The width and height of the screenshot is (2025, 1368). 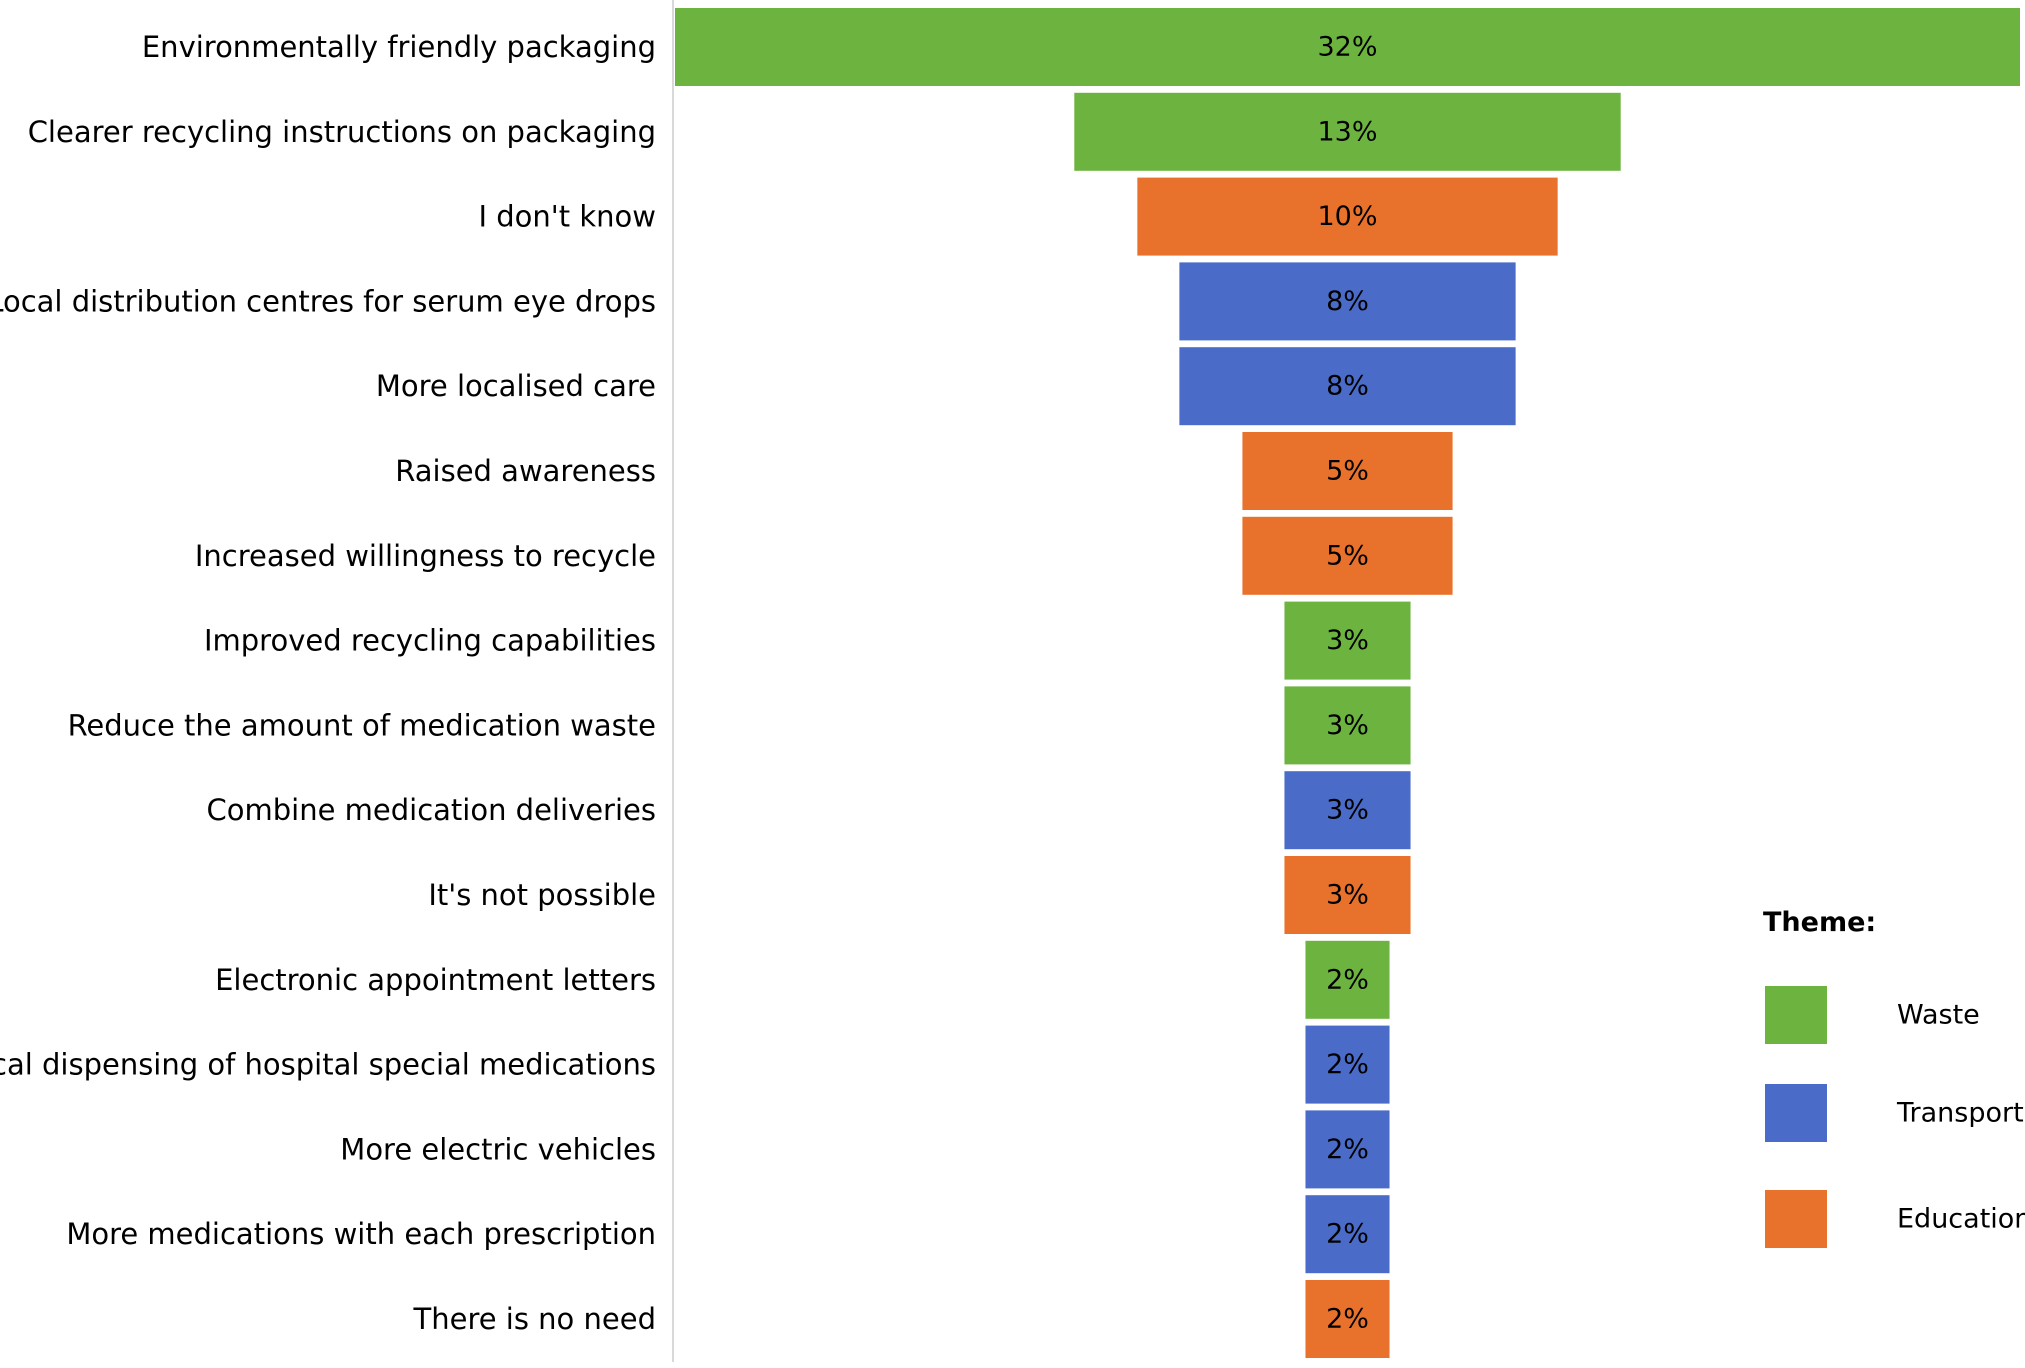 I want to click on legend: Theme: Waste Transport Education, so click(x=1894, y=1077).